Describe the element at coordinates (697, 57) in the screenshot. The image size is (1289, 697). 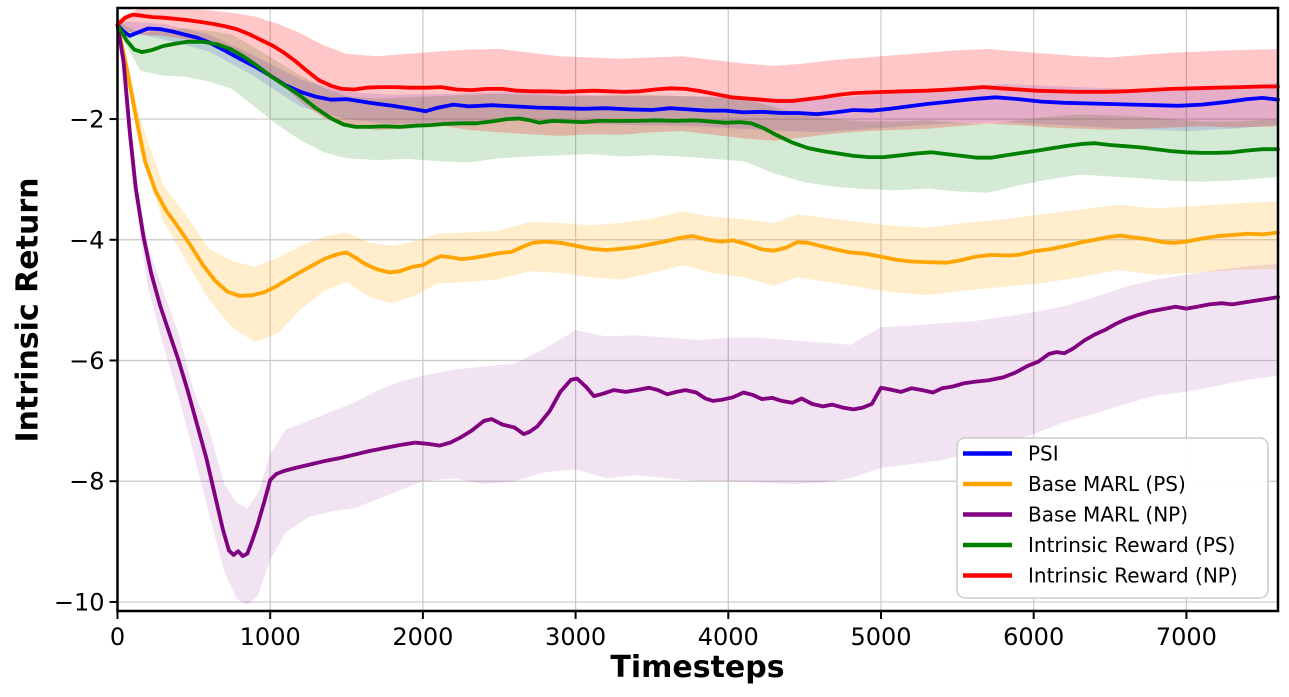
I see `series-line-intrinsic-reward-np` at that location.